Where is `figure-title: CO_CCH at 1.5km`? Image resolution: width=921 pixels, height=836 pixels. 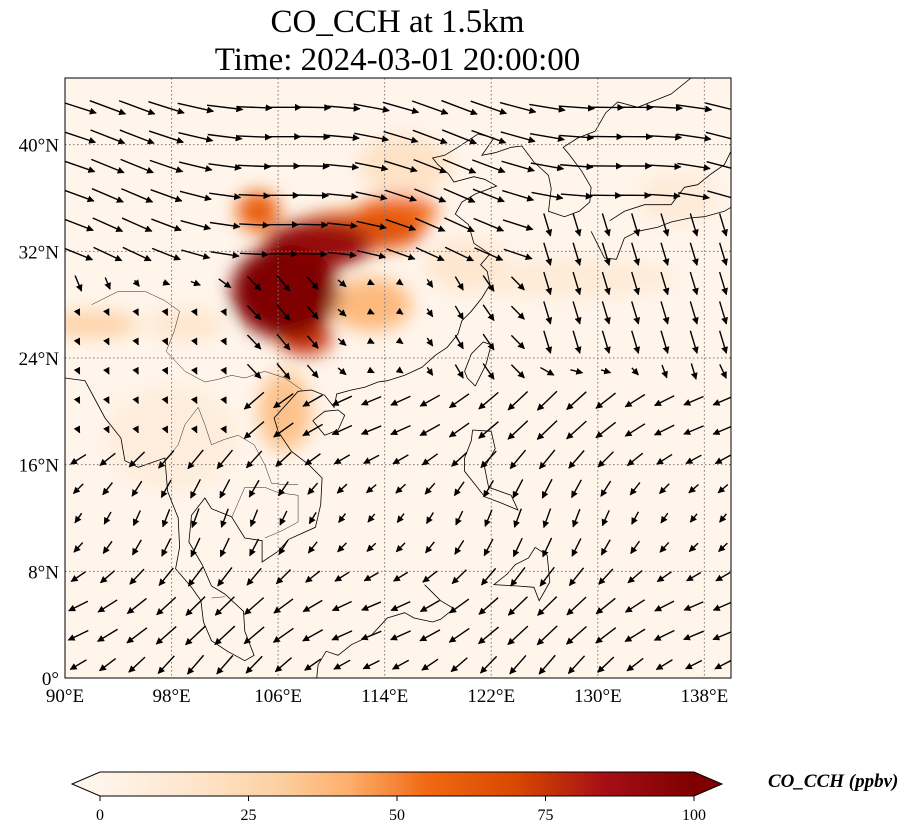
figure-title: CO_CCH at 1.5km is located at coordinates (397, 22).